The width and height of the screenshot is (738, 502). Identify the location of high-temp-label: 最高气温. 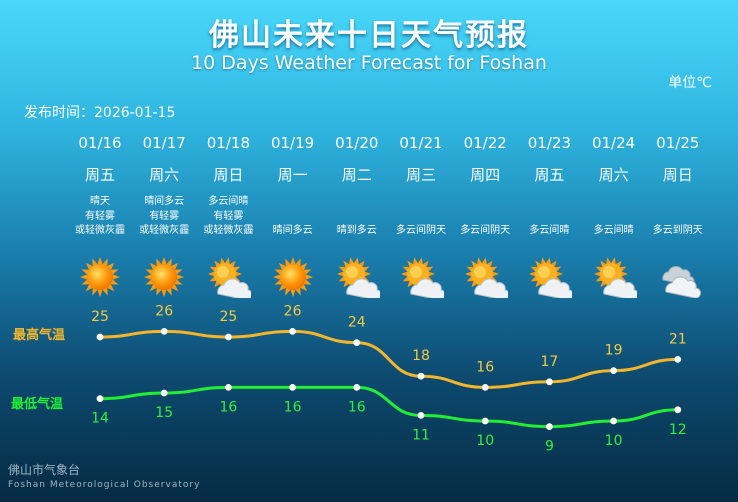
(39, 335).